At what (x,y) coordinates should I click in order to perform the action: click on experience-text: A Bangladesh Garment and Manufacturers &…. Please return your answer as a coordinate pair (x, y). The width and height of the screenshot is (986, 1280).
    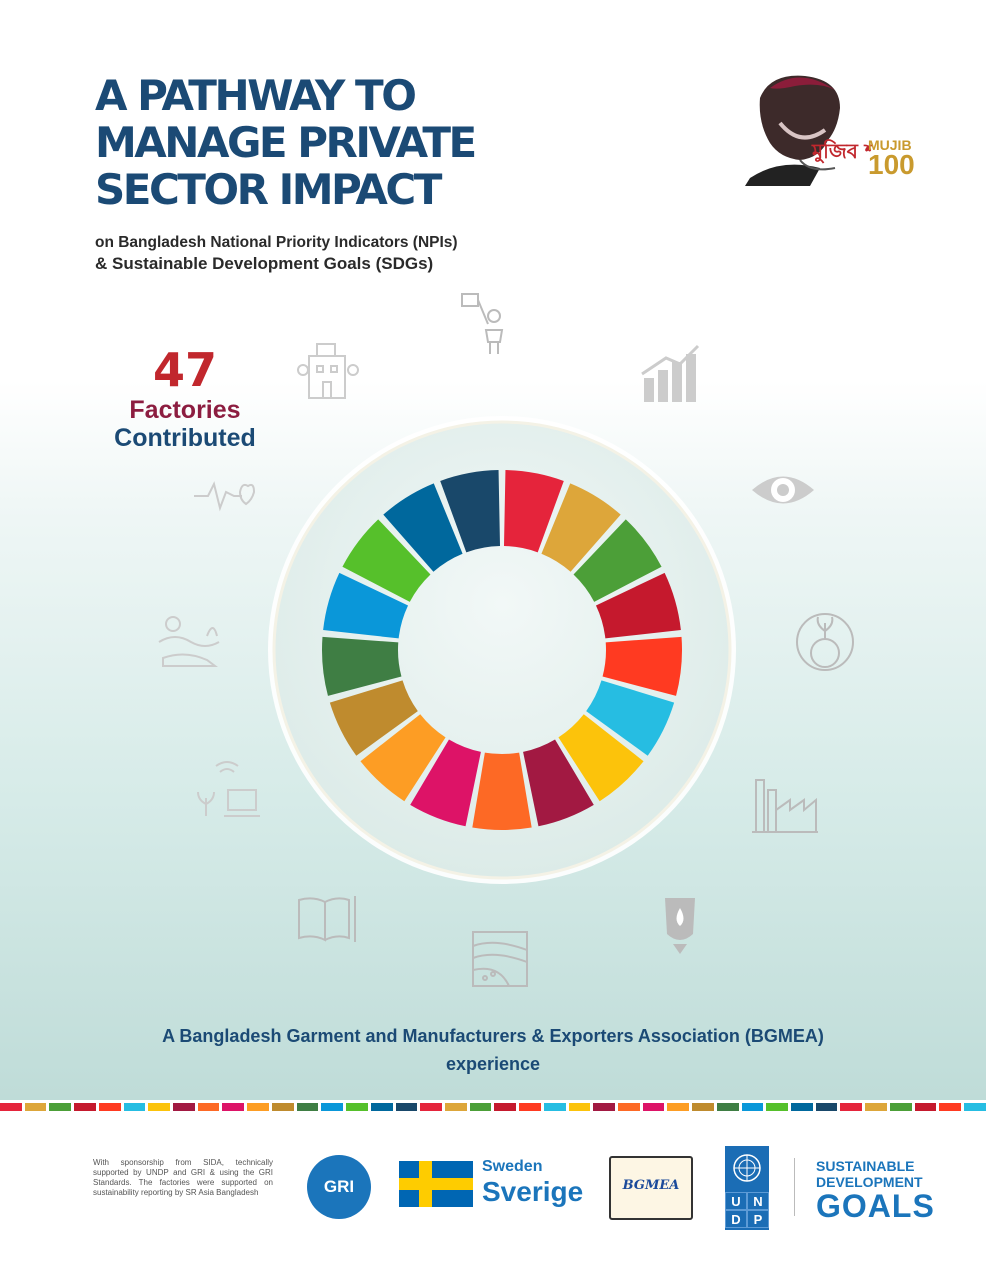
    Looking at the image, I should click on (493, 1050).